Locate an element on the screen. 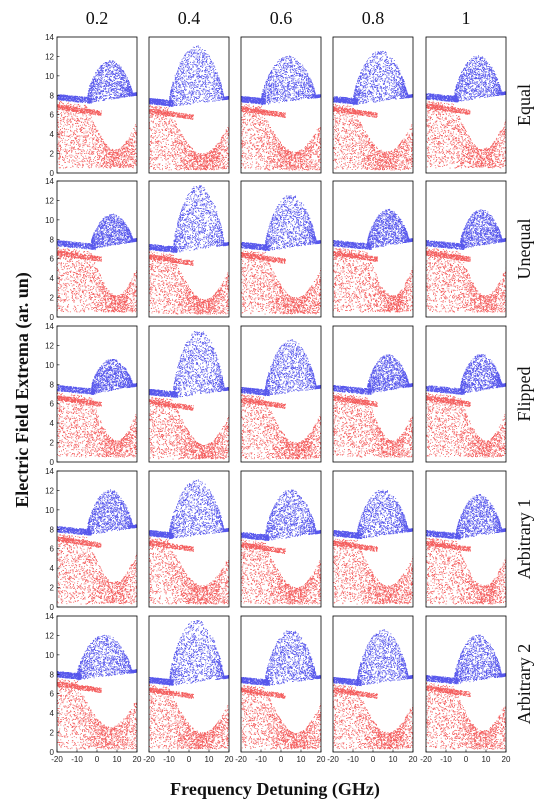  column-title: 1 is located at coordinates (466, 18).